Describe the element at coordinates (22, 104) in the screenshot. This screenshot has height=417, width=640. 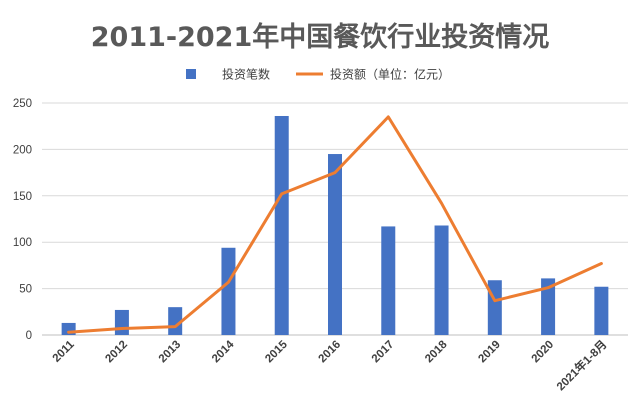
I see `y-tick-label: 250` at that location.